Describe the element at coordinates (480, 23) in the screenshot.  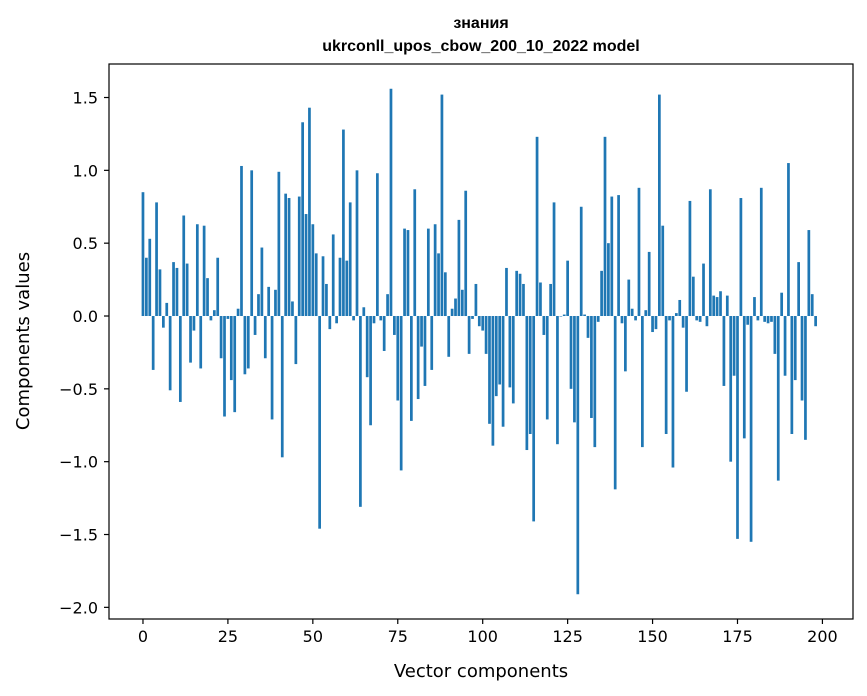
I see `chart-title: знания` at that location.